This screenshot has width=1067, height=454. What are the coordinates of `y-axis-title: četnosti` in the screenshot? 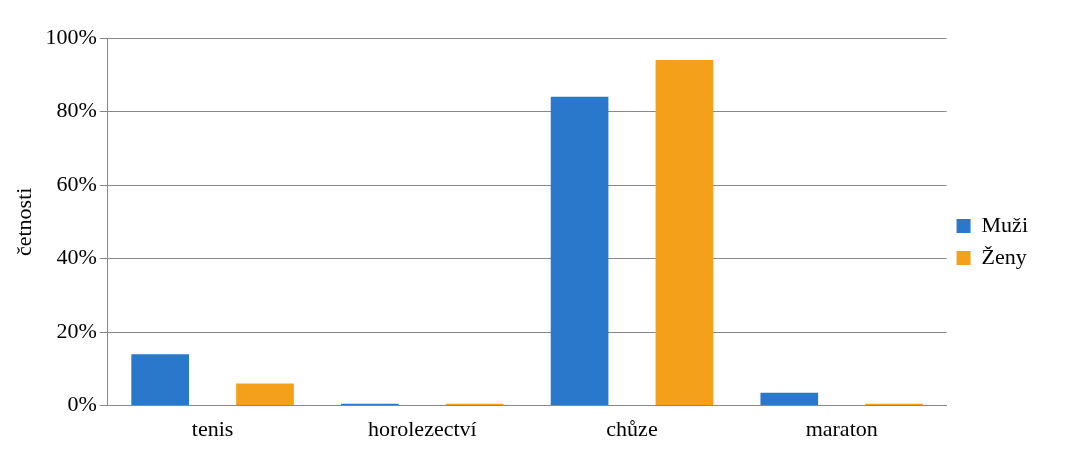 It's located at (23, 222).